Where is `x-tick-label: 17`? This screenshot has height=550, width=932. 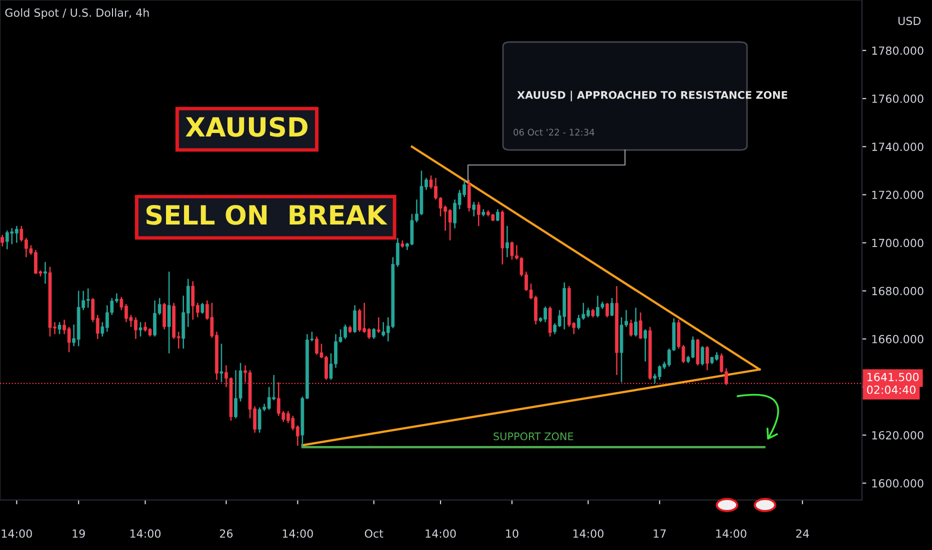
x-tick-label: 17 is located at coordinates (660, 534).